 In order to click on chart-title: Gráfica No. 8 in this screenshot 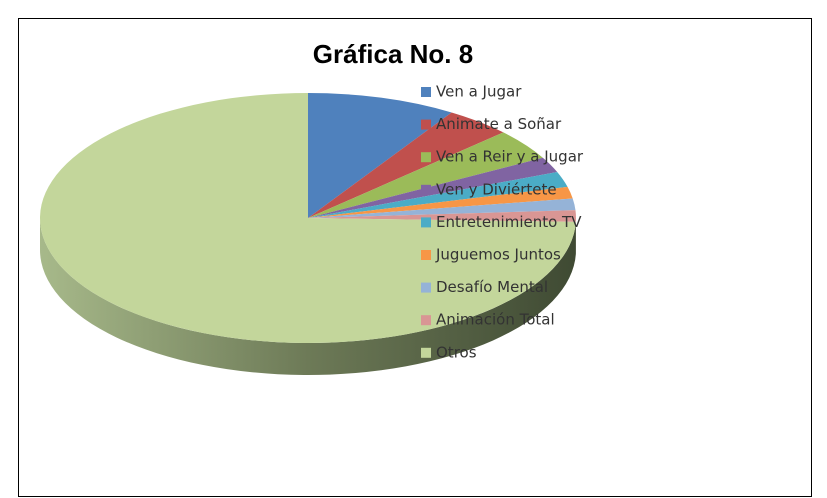, I will do `click(393, 54)`.